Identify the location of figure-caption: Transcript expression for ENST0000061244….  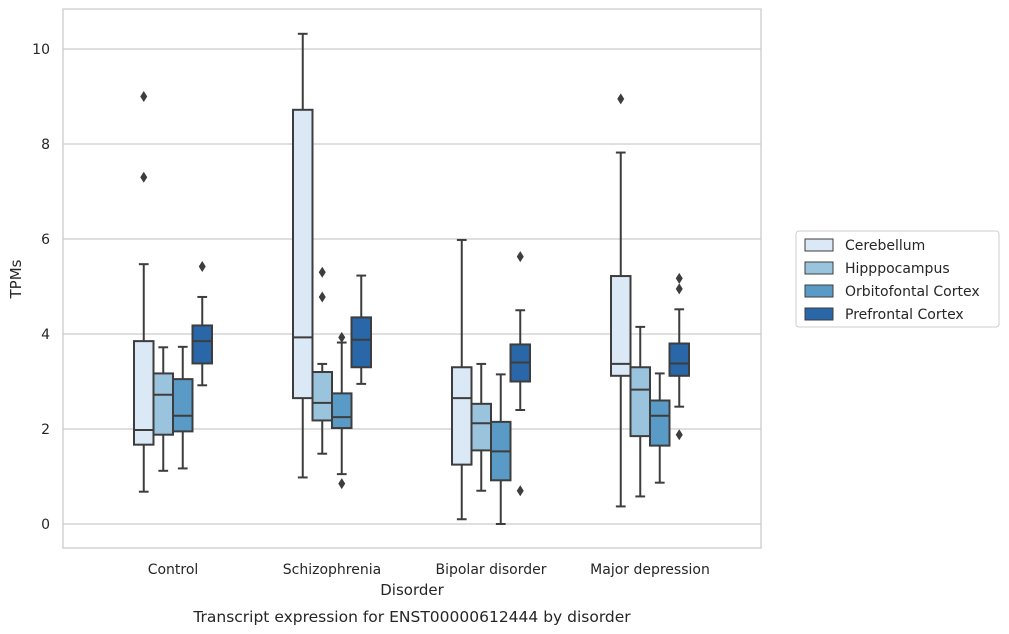
(411, 617).